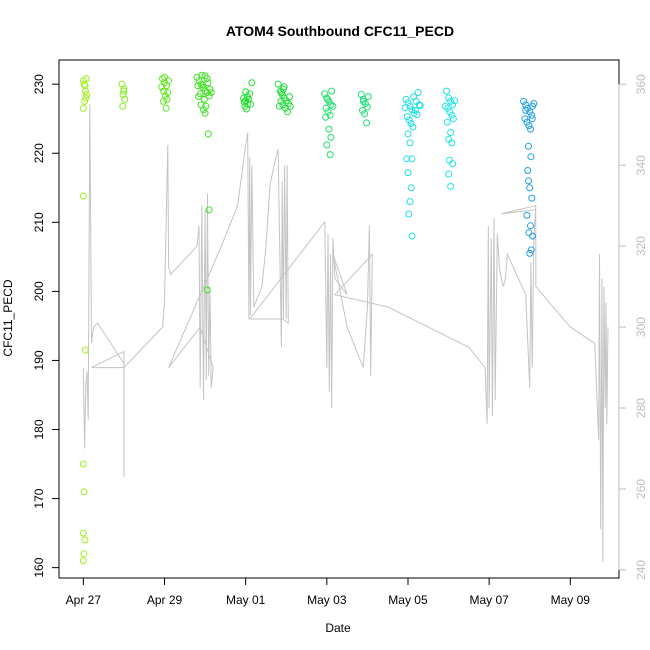 Image resolution: width=650 pixels, height=650 pixels. Describe the element at coordinates (165, 600) in the screenshot. I see `x-tick-label: Apr 29` at that location.